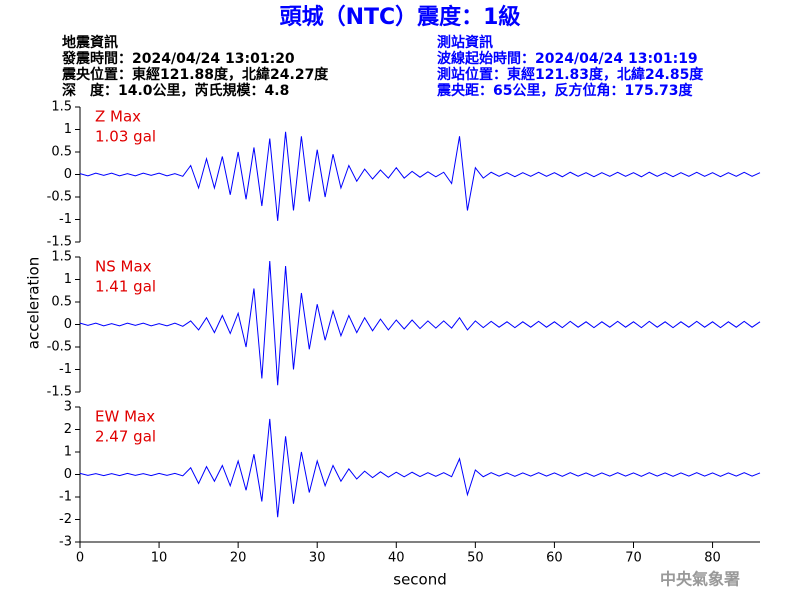 This screenshot has height=600, width=800. Describe the element at coordinates (700, 579) in the screenshot. I see `watermark: 中央氣象署` at that location.